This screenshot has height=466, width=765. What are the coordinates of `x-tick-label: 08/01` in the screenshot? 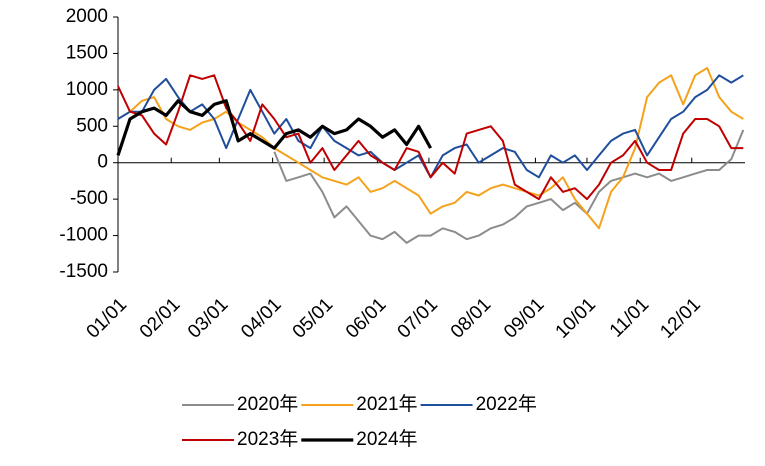 It's located at (471, 318).